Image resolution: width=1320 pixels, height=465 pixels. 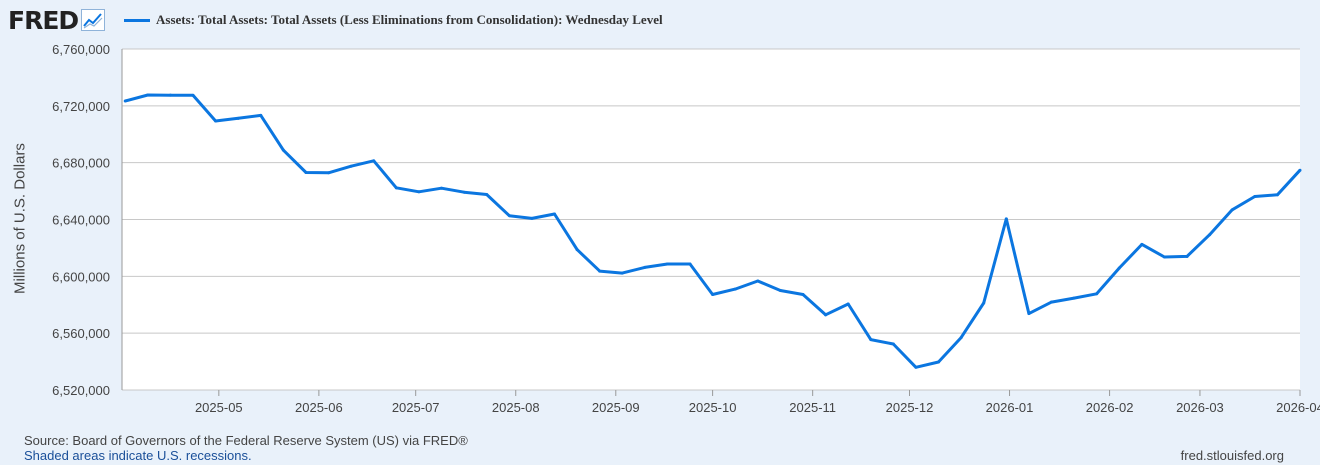 What do you see at coordinates (516, 407) in the screenshot?
I see `x-tick-label: 2025-08` at bounding box center [516, 407].